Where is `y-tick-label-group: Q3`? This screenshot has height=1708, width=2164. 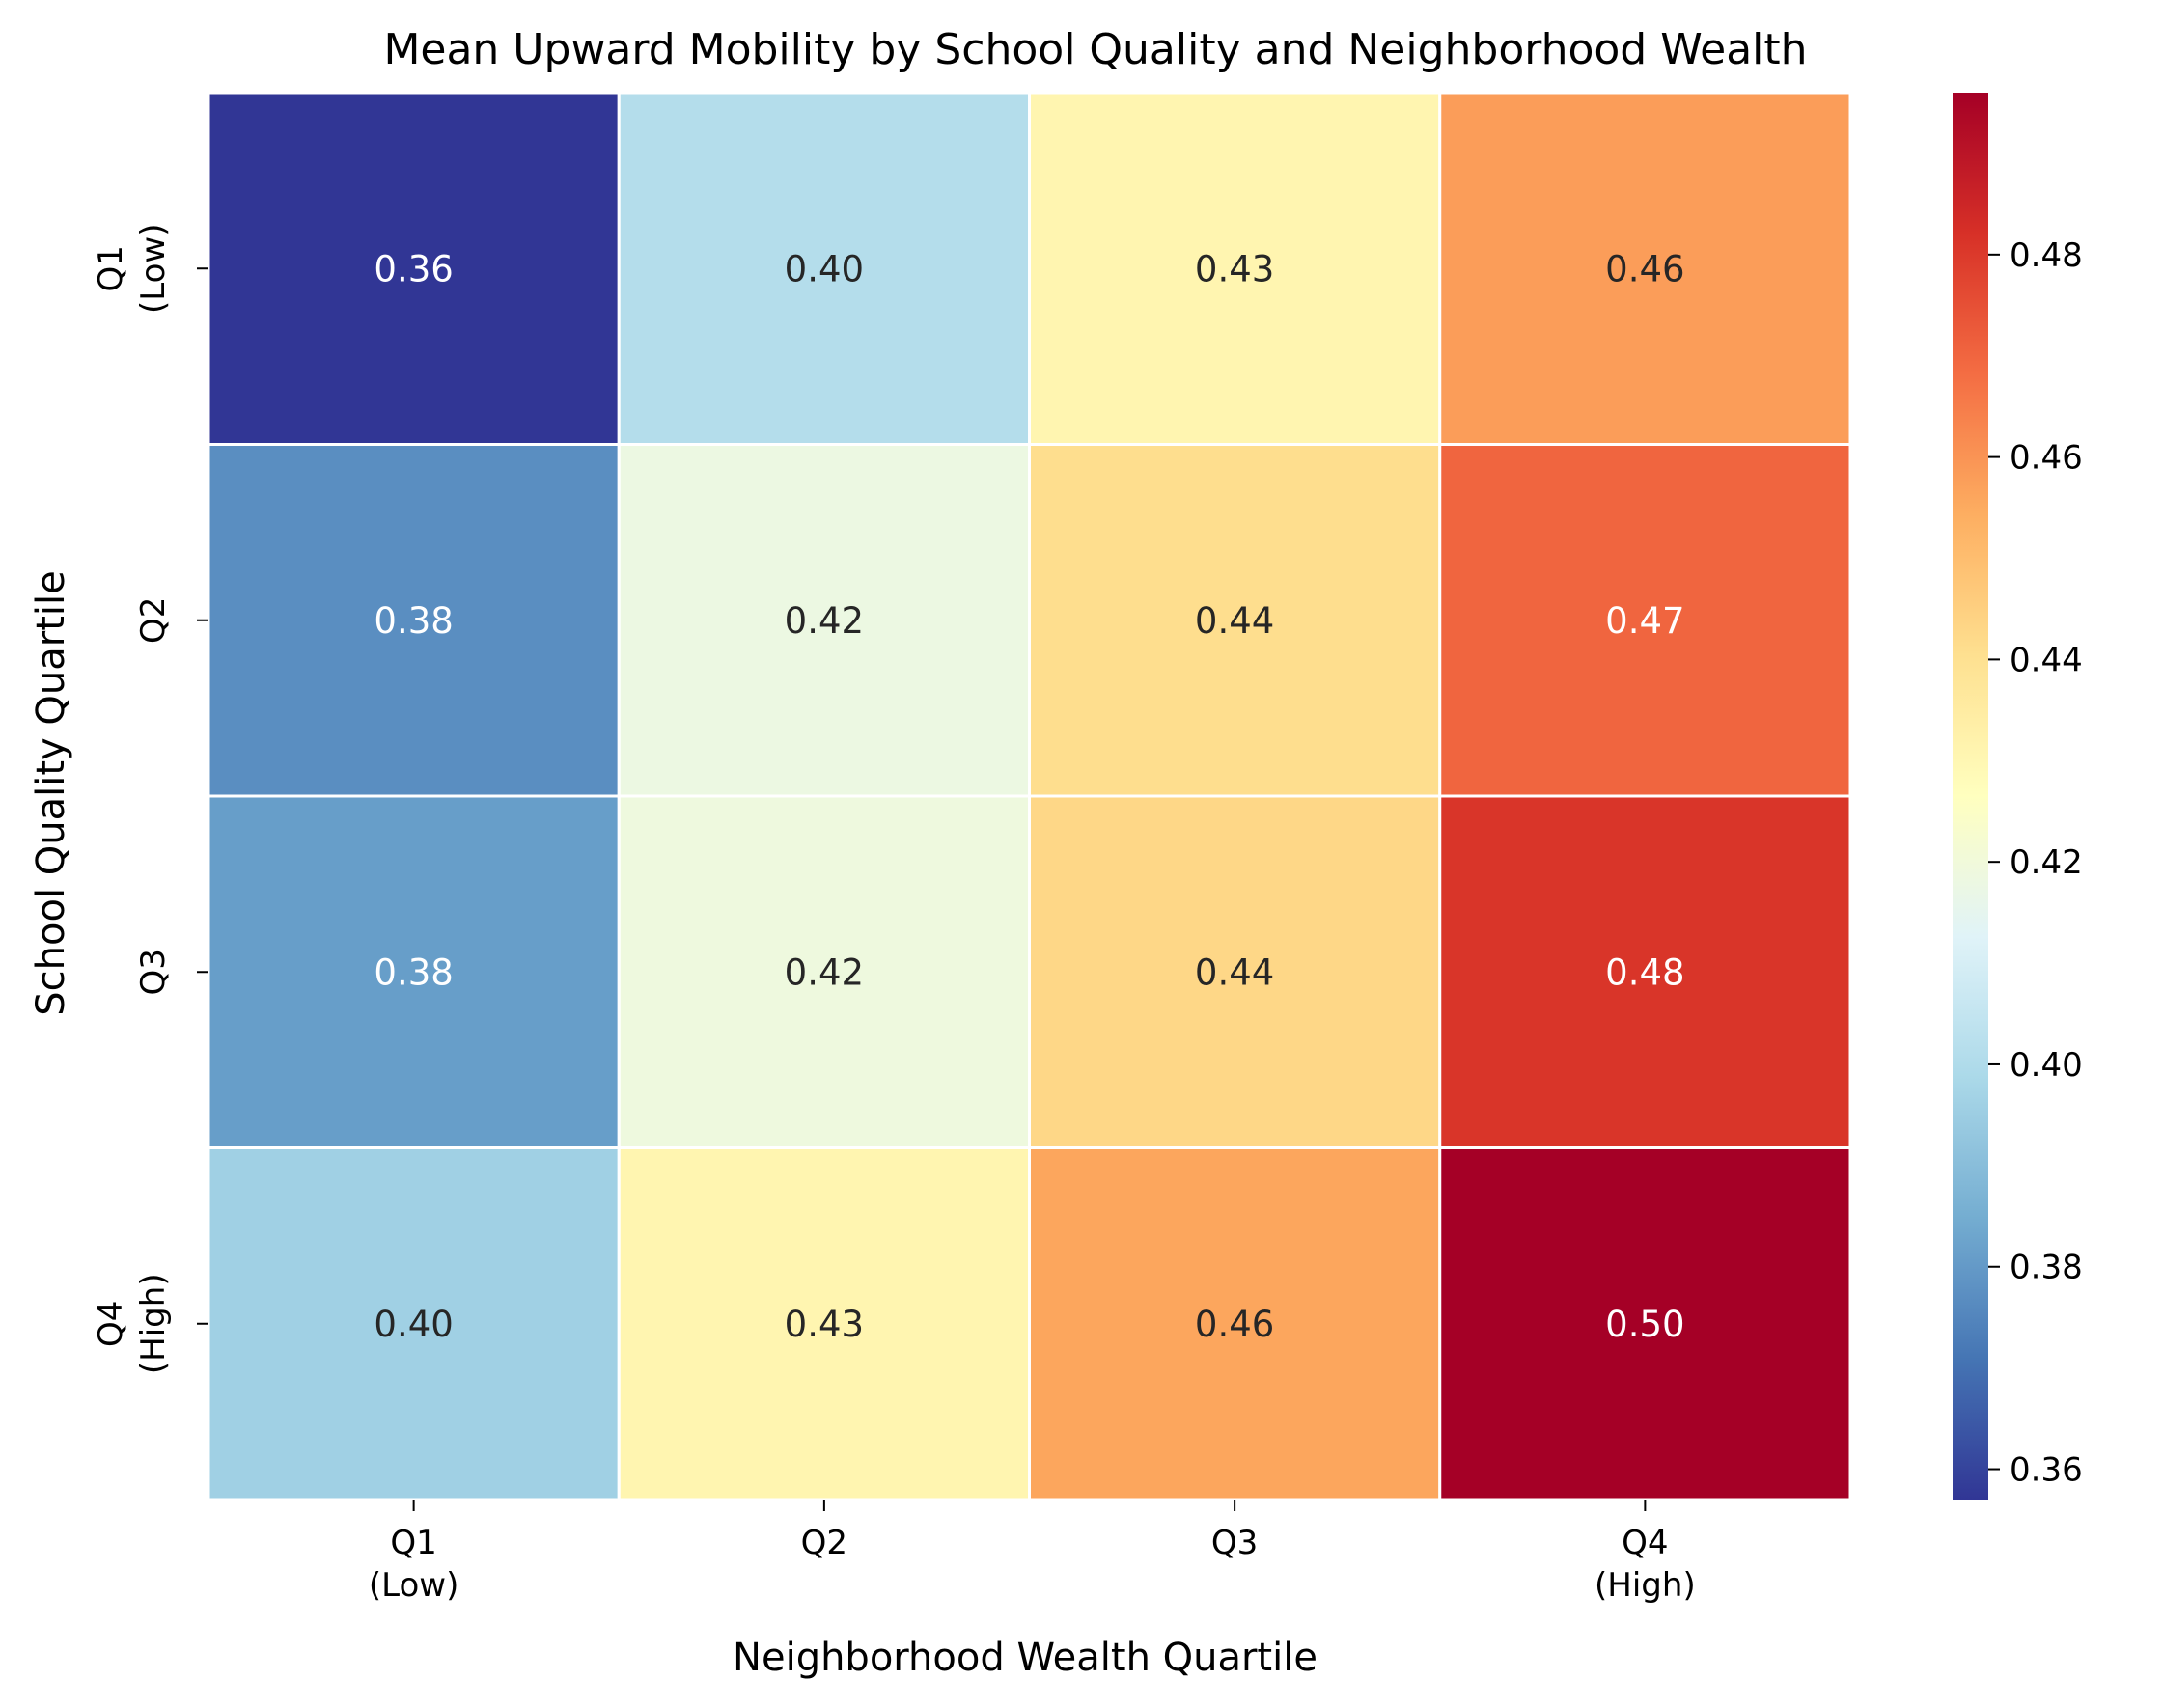
y-tick-label-group: Q3 is located at coordinates (153, 972).